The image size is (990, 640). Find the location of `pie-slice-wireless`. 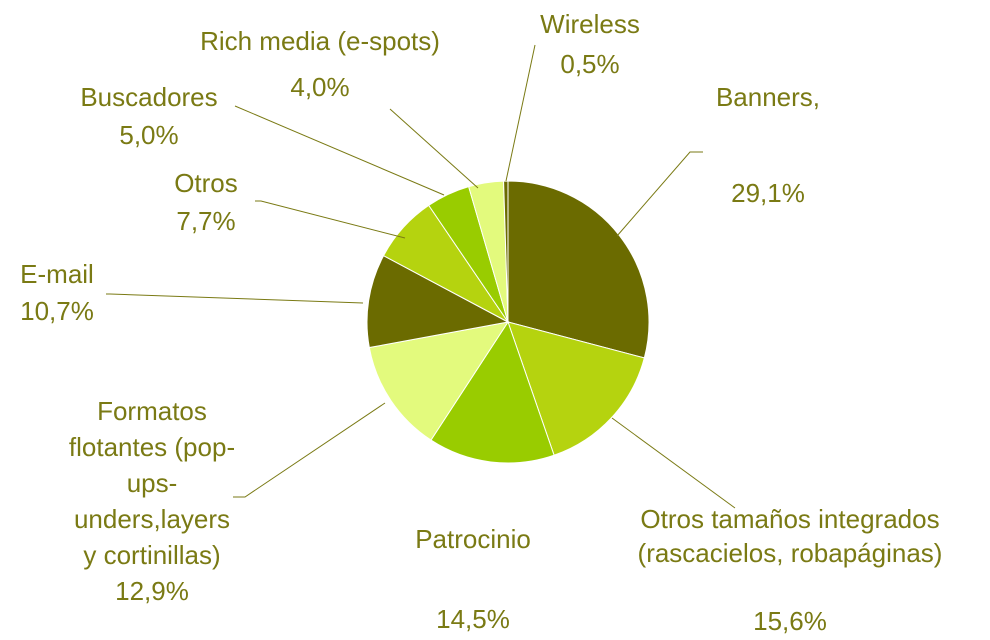

pie-slice-wireless is located at coordinates (506, 251).